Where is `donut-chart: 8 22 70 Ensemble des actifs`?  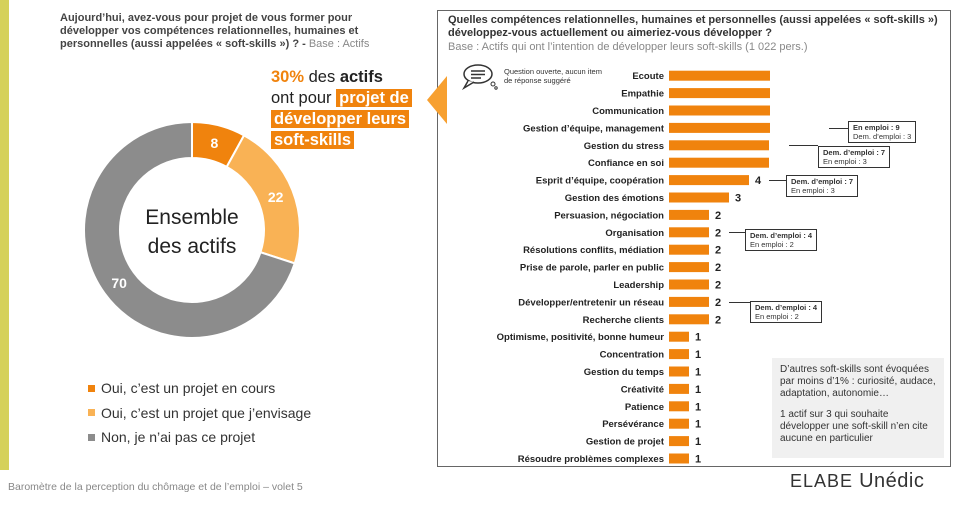
donut-chart: 8 22 70 Ensemble des actifs is located at coordinates (192, 229).